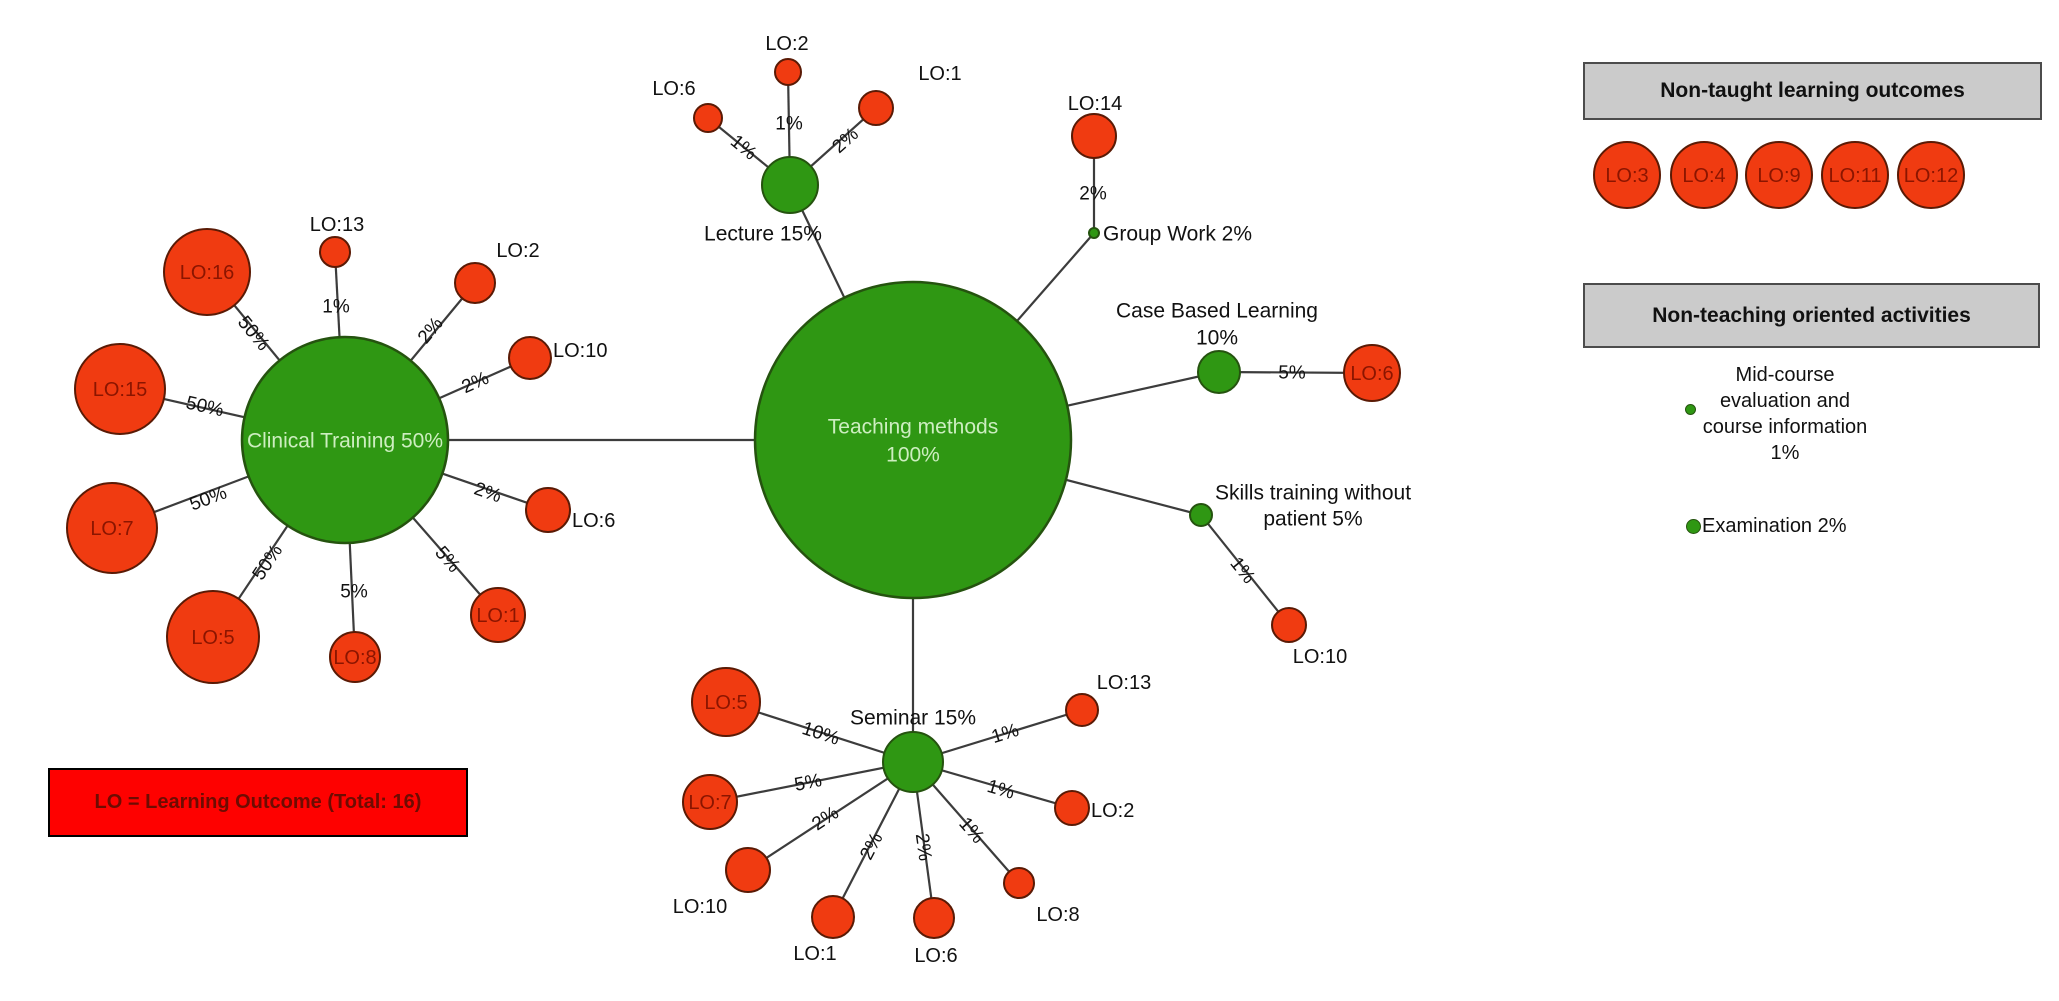  What do you see at coordinates (548, 510) in the screenshot?
I see `node-c-lo6` at bounding box center [548, 510].